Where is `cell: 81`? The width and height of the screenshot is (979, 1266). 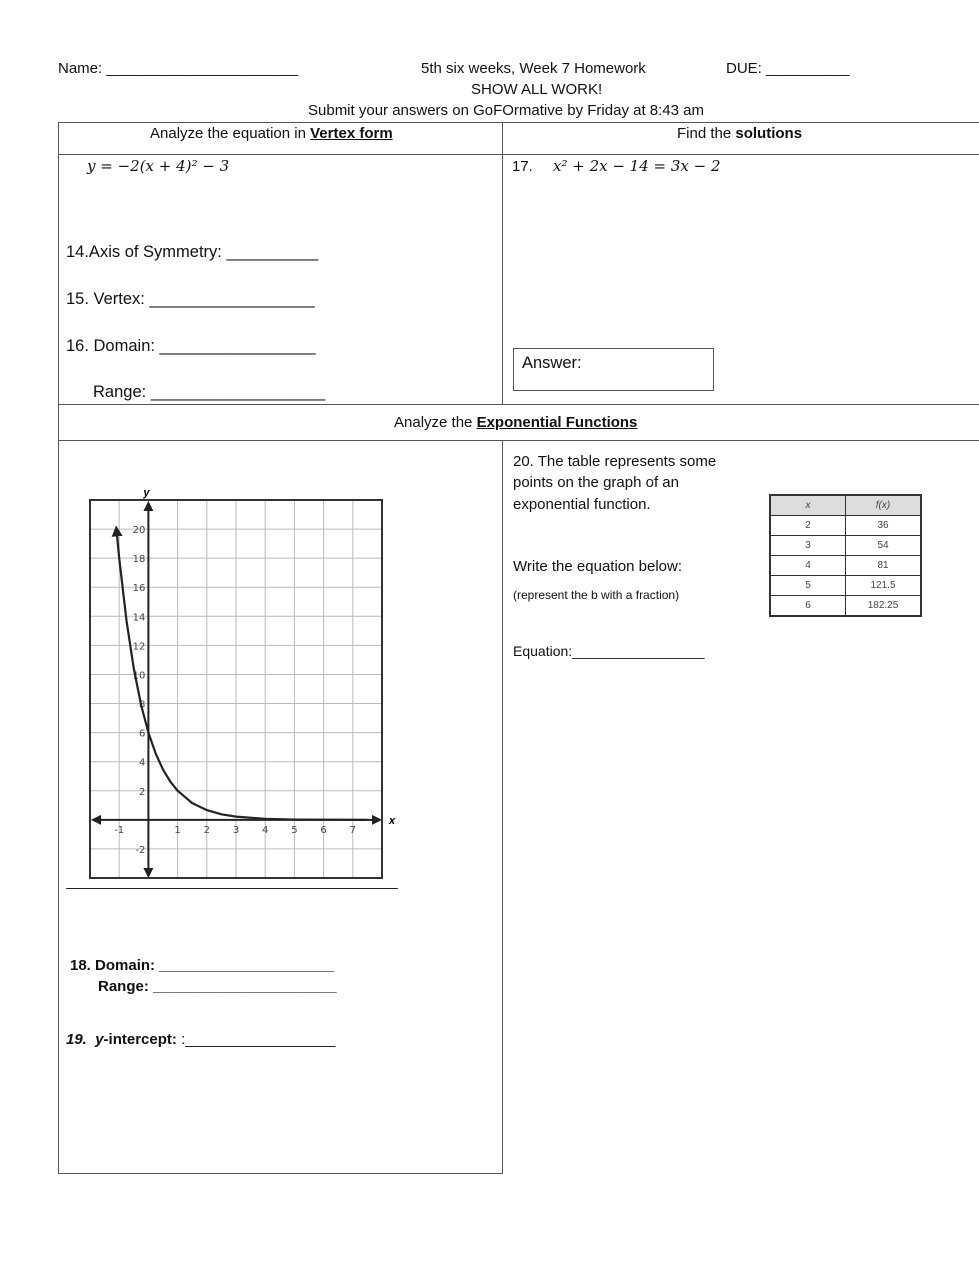
cell: 81 is located at coordinates (883, 565).